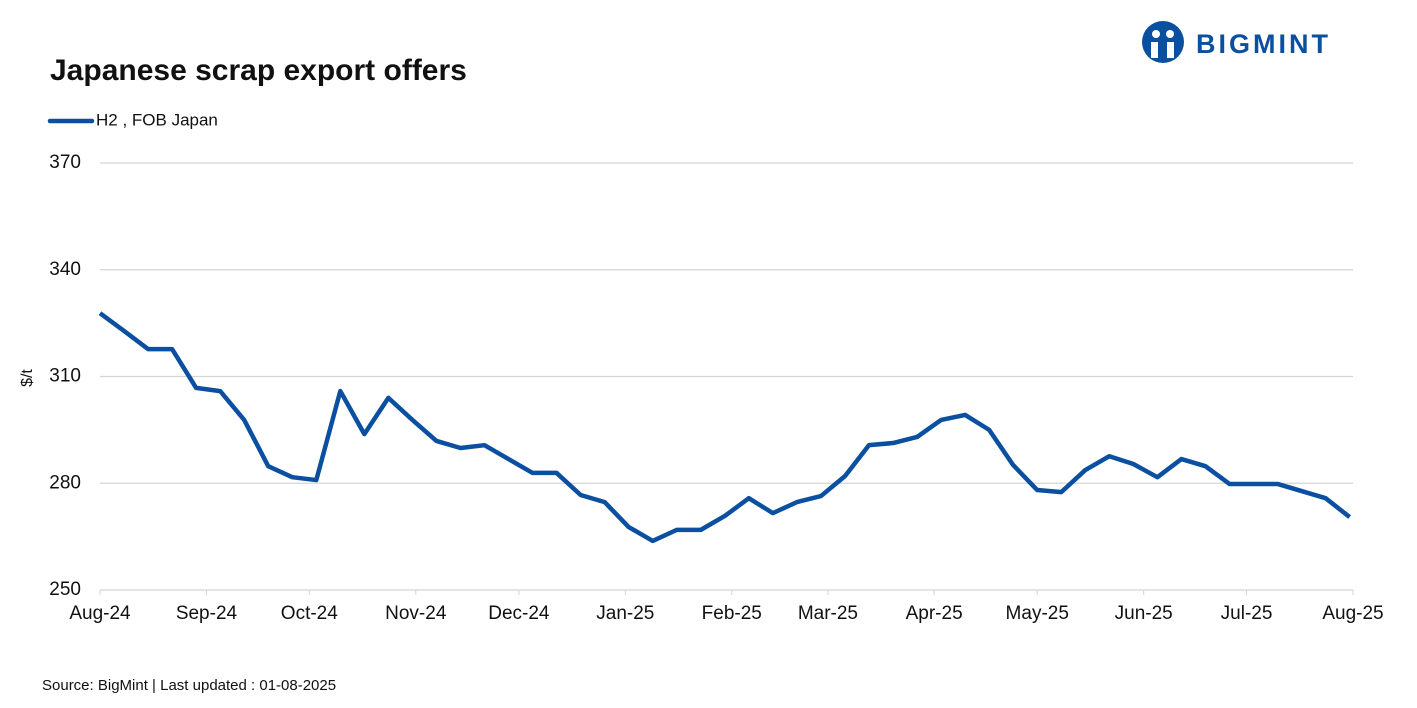 The image size is (1417, 708). I want to click on logo-icon, so click(1163, 42).